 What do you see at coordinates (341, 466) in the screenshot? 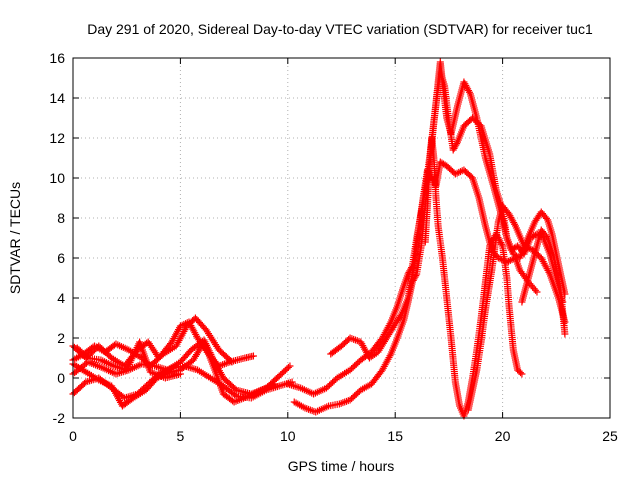
I see `x-axis-label: GPS time / hours` at bounding box center [341, 466].